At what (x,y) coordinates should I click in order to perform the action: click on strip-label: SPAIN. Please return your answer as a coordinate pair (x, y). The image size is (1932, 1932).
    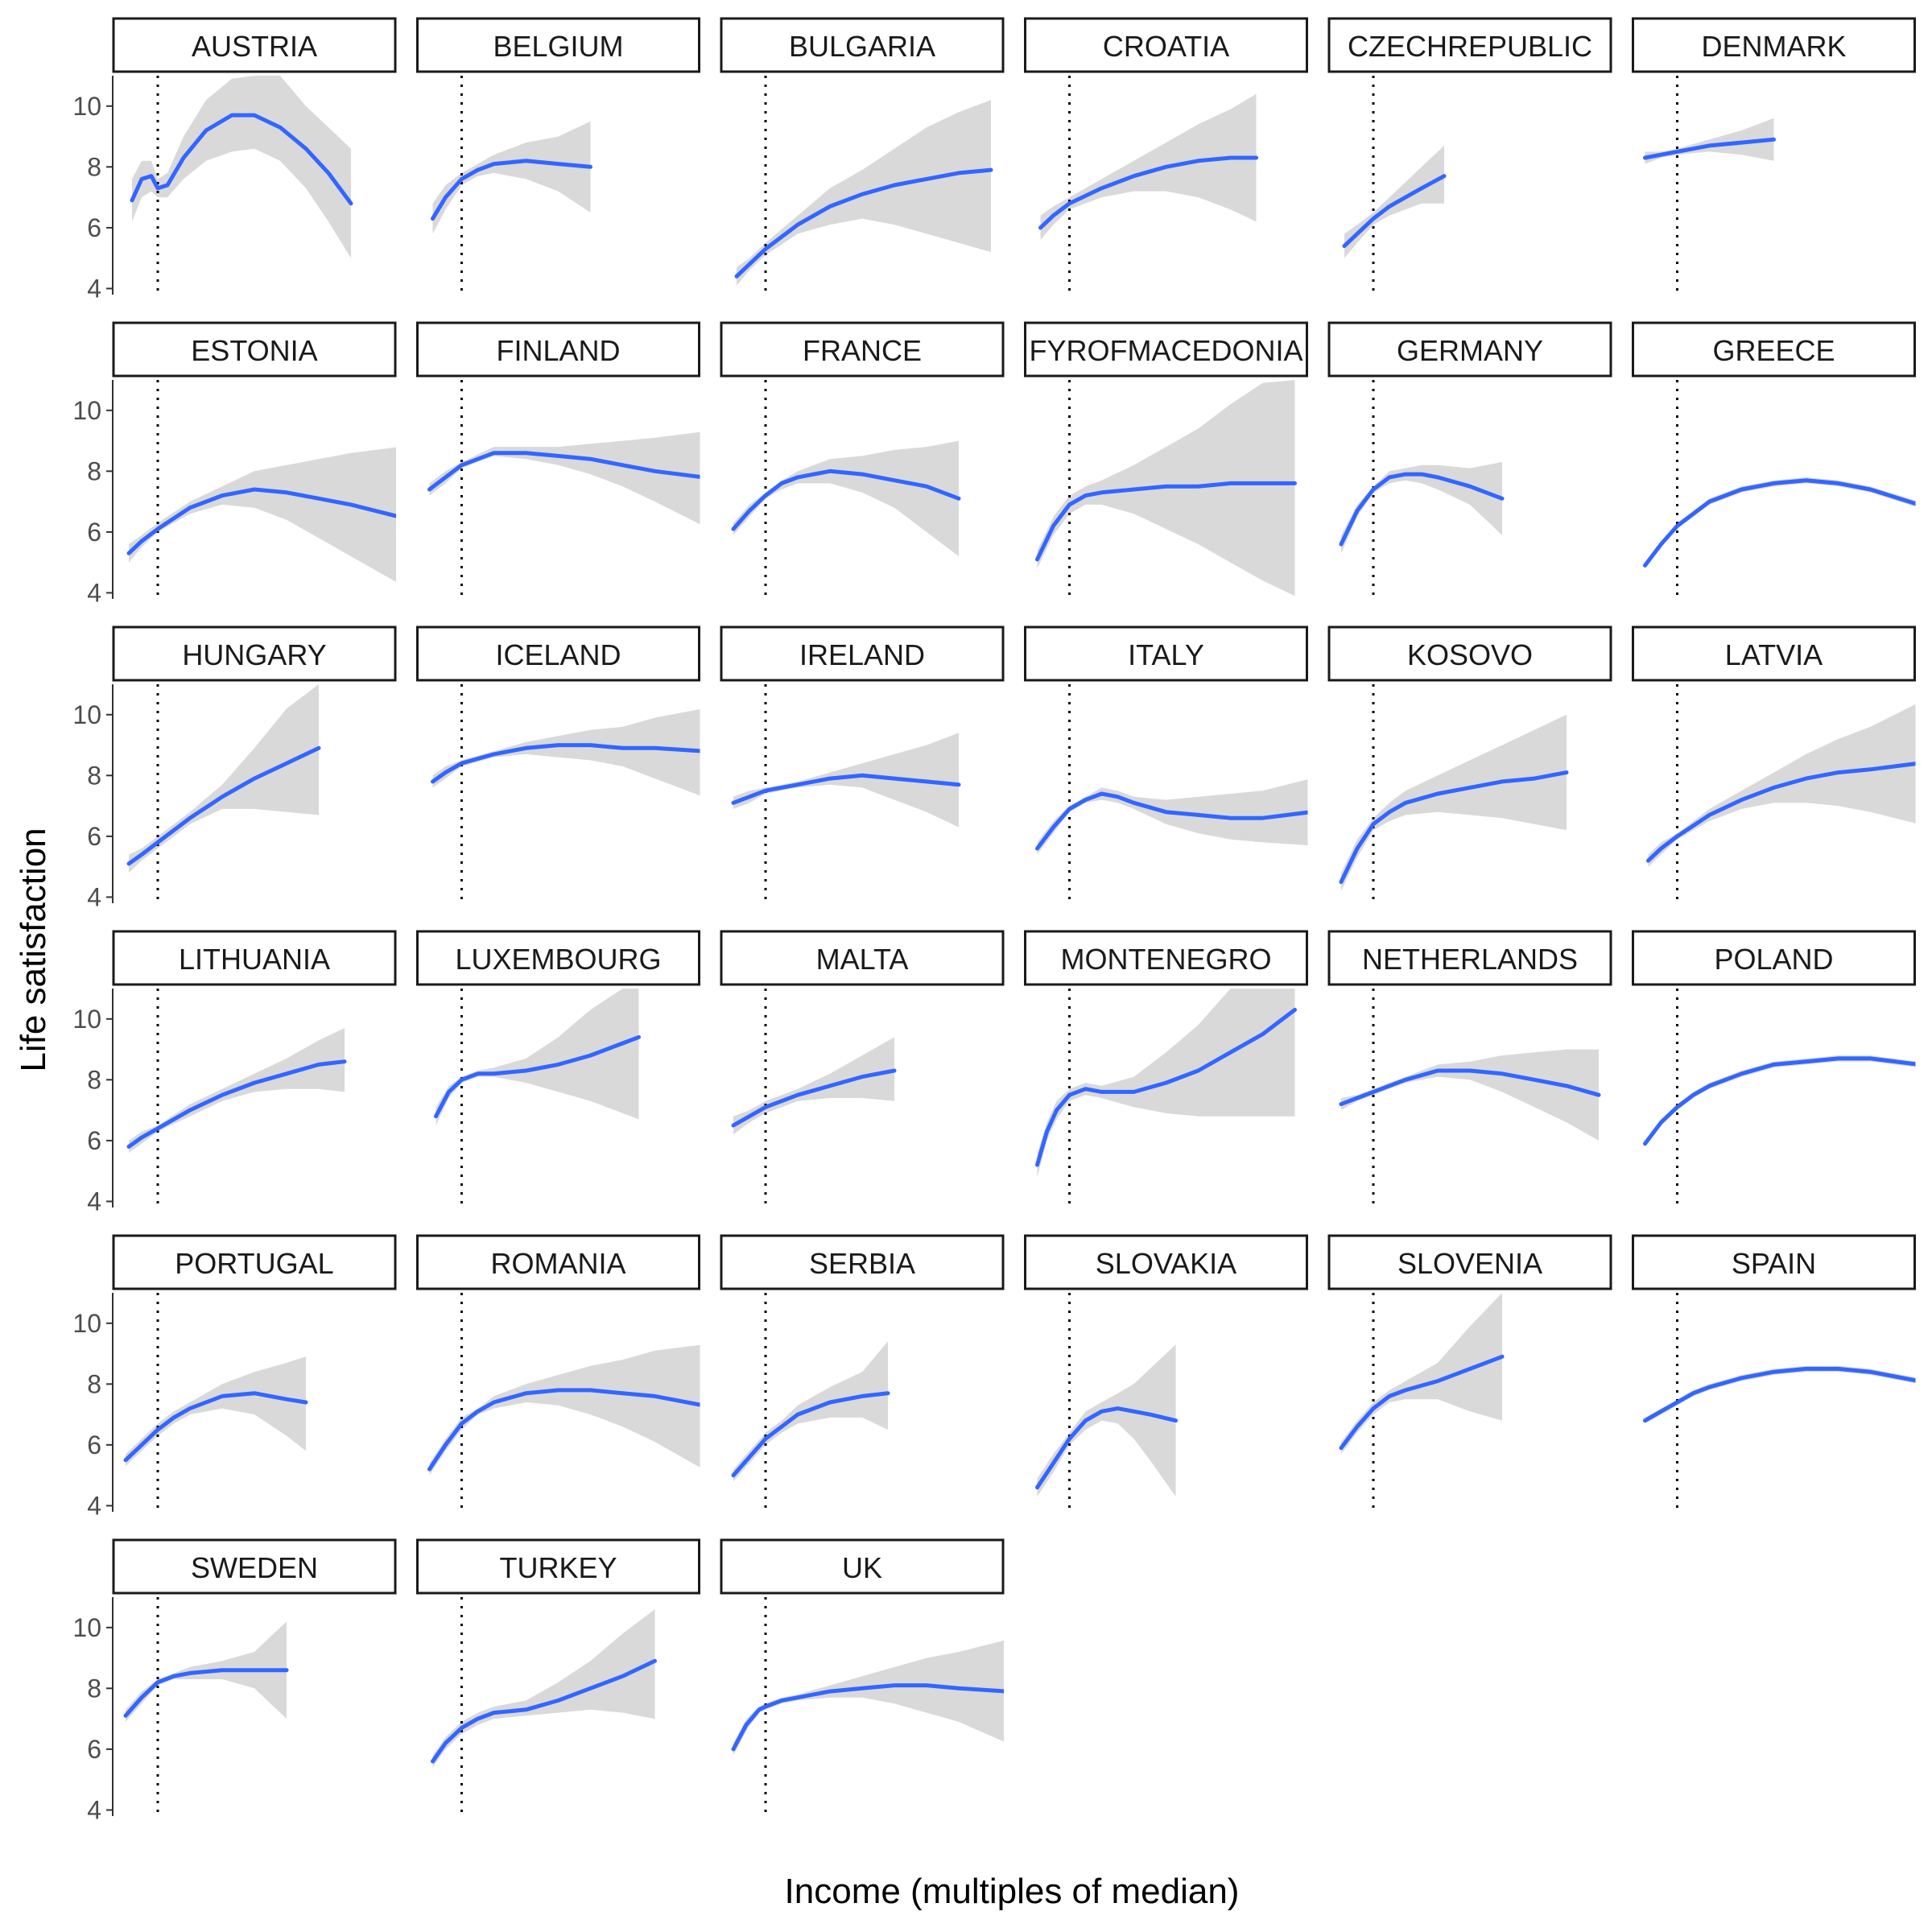
    Looking at the image, I should click on (1774, 1263).